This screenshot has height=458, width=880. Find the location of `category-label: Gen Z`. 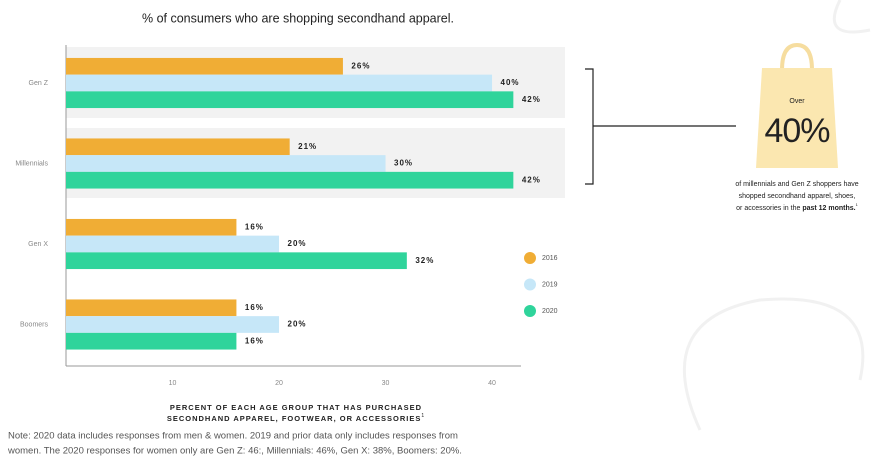

category-label: Gen Z is located at coordinates (39, 83).